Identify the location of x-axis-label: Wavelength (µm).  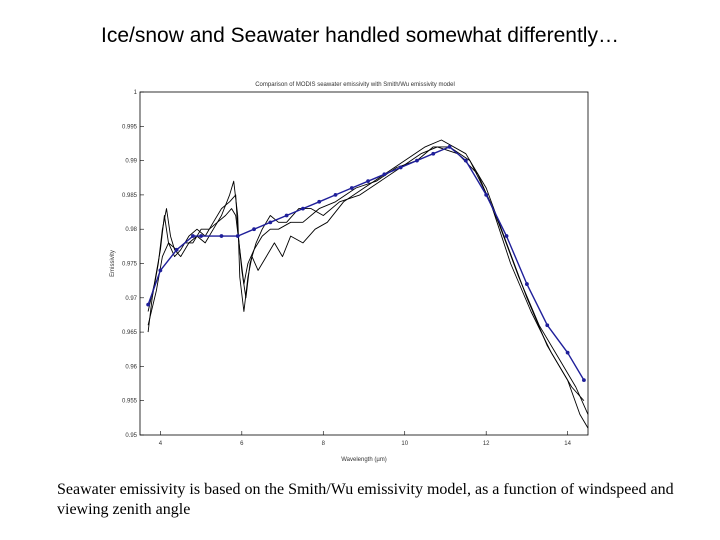
(364, 460).